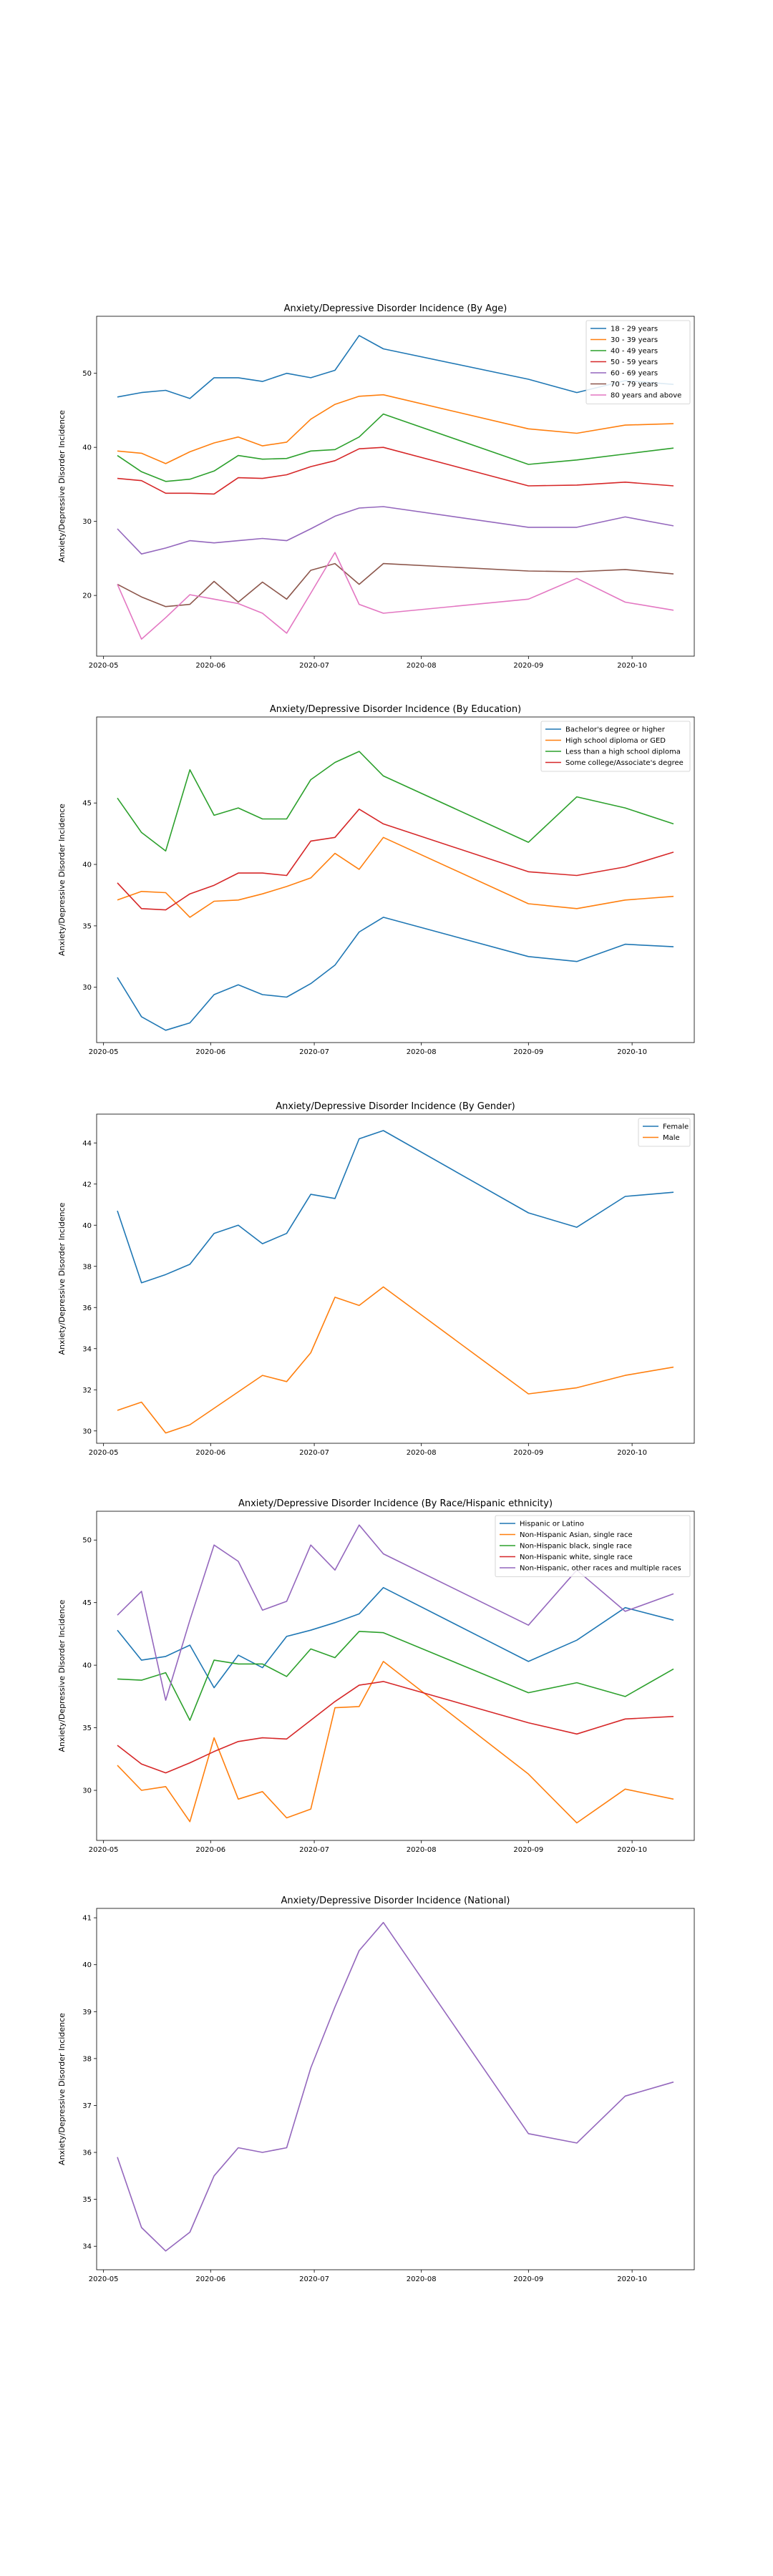 The width and height of the screenshot is (773, 2576). I want to click on legend-label: 70 - 79 years, so click(634, 385).